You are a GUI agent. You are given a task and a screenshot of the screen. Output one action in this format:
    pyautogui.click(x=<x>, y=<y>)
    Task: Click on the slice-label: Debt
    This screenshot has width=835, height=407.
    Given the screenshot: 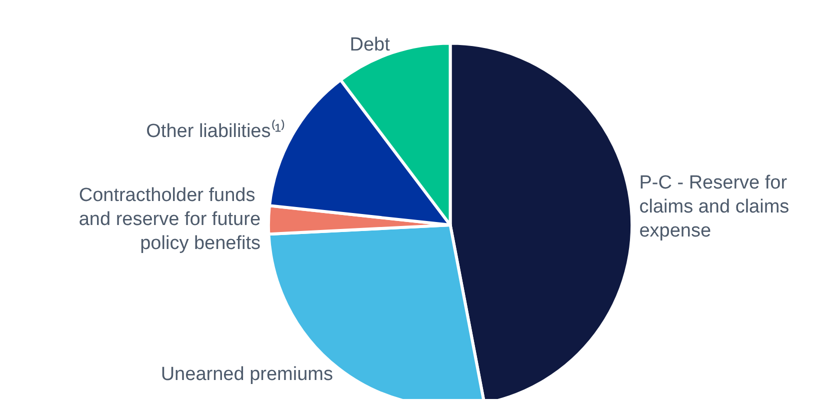 What is the action you would take?
    pyautogui.click(x=370, y=45)
    